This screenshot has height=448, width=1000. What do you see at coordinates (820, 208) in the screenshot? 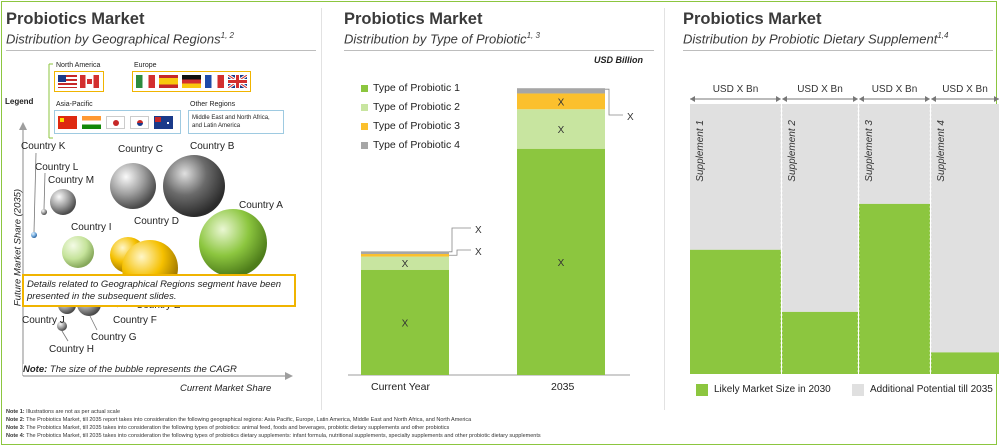
I see `supplement-2-additional` at bounding box center [820, 208].